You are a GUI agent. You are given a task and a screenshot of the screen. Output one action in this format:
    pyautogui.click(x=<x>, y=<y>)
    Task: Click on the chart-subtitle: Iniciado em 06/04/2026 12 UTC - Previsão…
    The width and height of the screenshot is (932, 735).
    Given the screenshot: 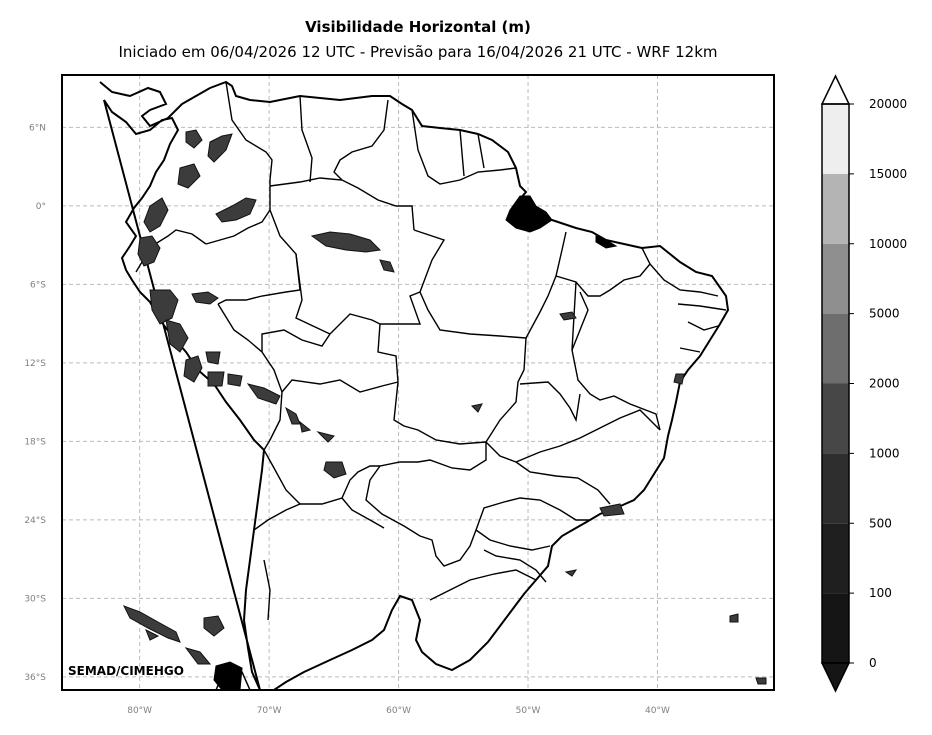 What is the action you would take?
    pyautogui.click(x=418, y=52)
    